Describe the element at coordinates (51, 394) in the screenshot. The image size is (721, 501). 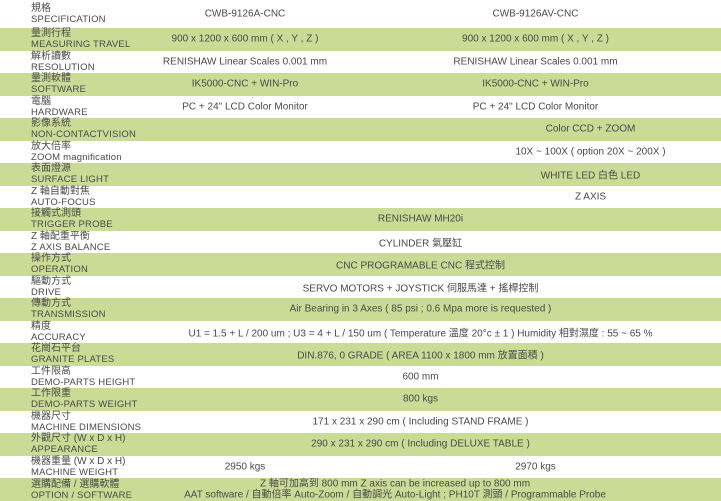
I see `row-label-zh: 工作限重` at that location.